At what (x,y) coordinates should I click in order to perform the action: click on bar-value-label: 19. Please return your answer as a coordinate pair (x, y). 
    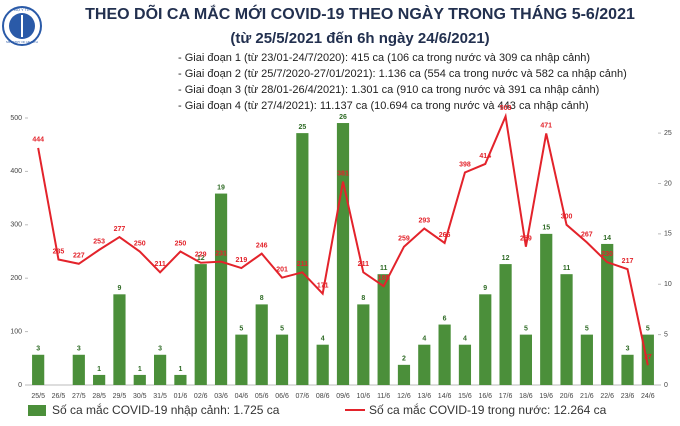
    Looking at the image, I should click on (221, 187).